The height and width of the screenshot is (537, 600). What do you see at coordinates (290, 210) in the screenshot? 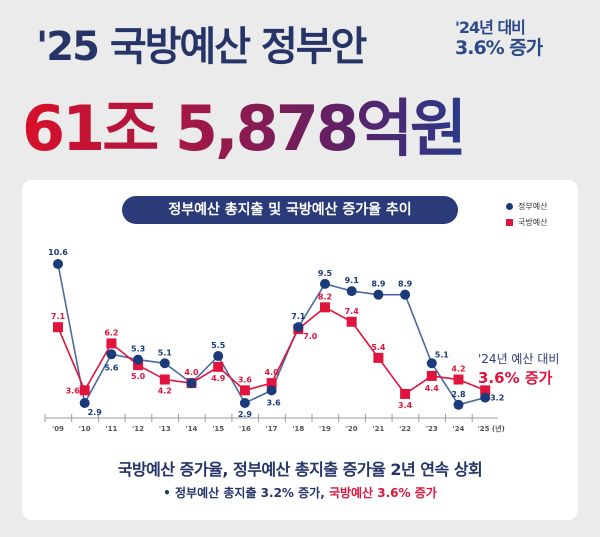
I see `chart-title: 정부예산 총지출 및 국방예산 증가율 추이` at bounding box center [290, 210].